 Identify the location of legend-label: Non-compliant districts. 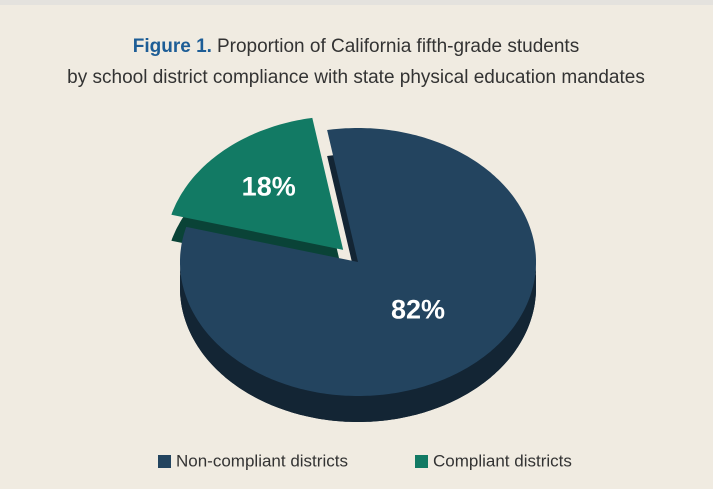
(262, 460).